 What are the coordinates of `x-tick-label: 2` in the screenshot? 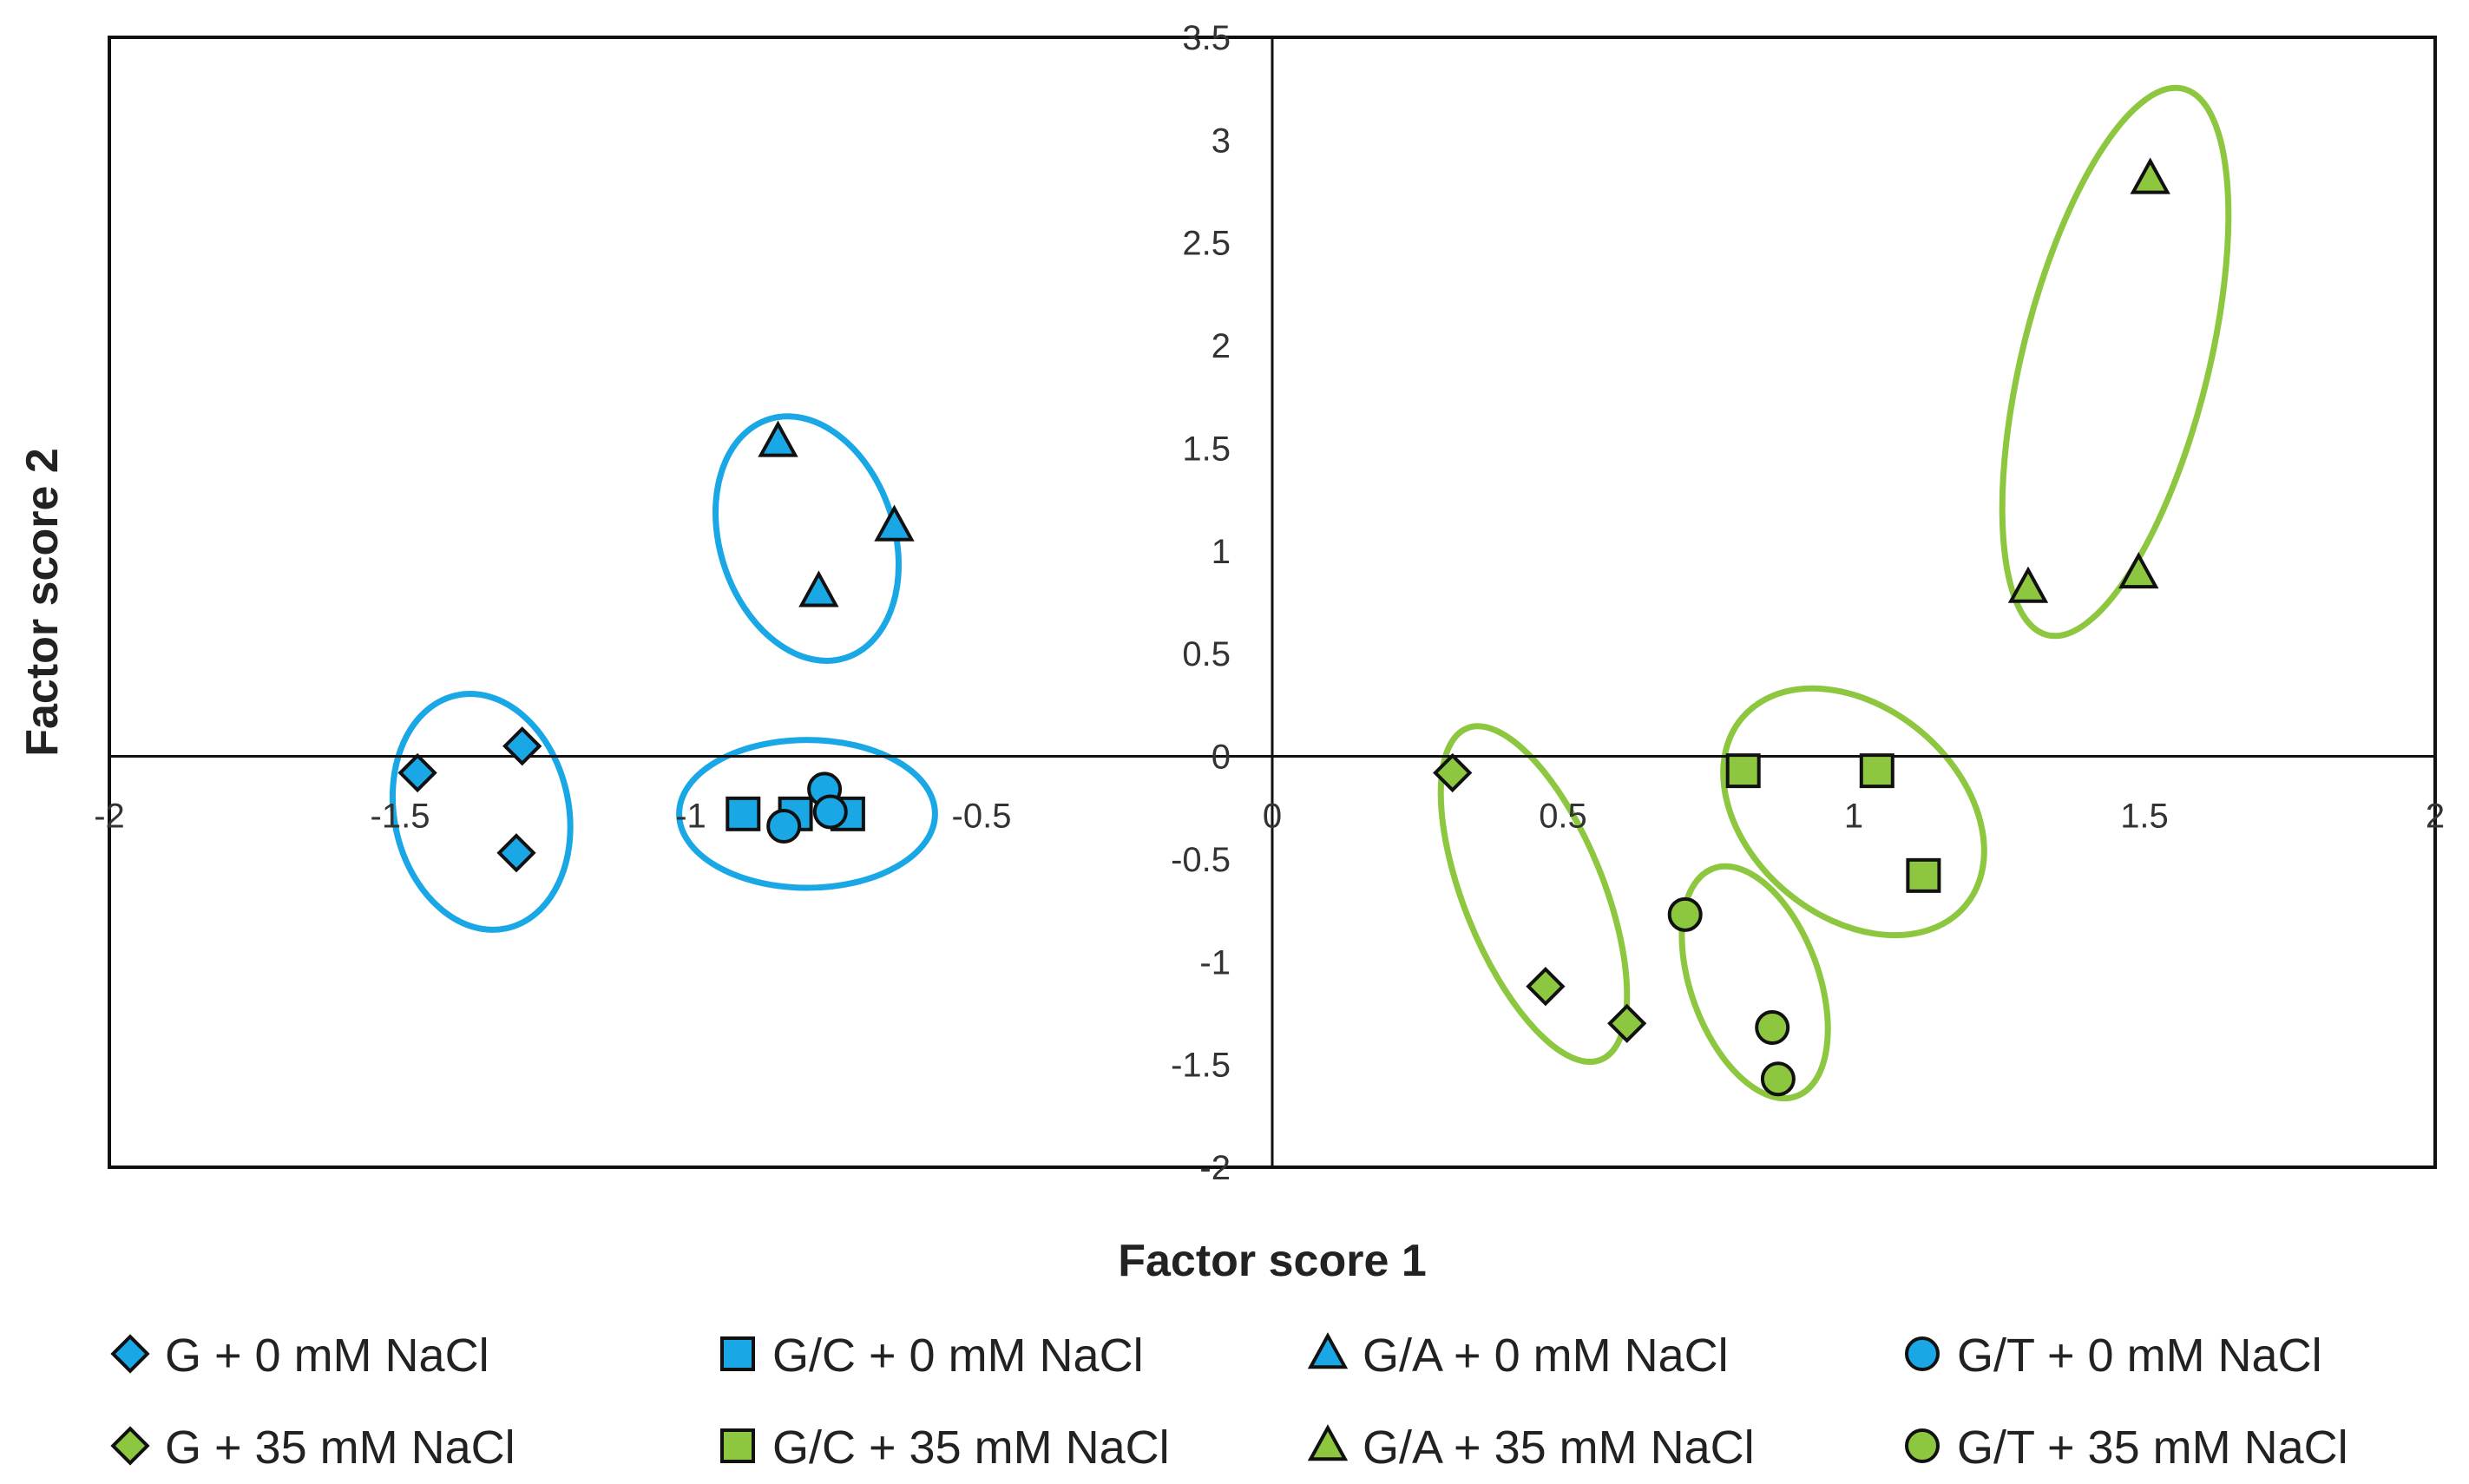 It's located at (2435, 817).